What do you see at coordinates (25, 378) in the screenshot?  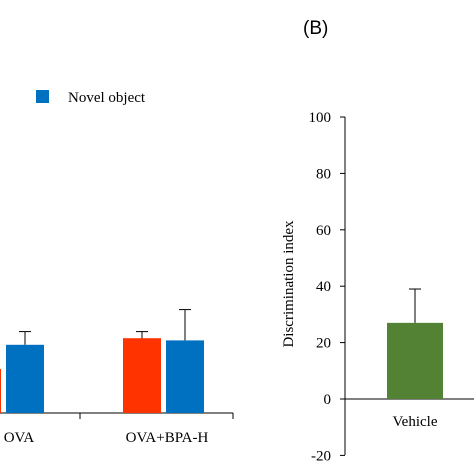 I see `bar-novel-object-ova` at bounding box center [25, 378].